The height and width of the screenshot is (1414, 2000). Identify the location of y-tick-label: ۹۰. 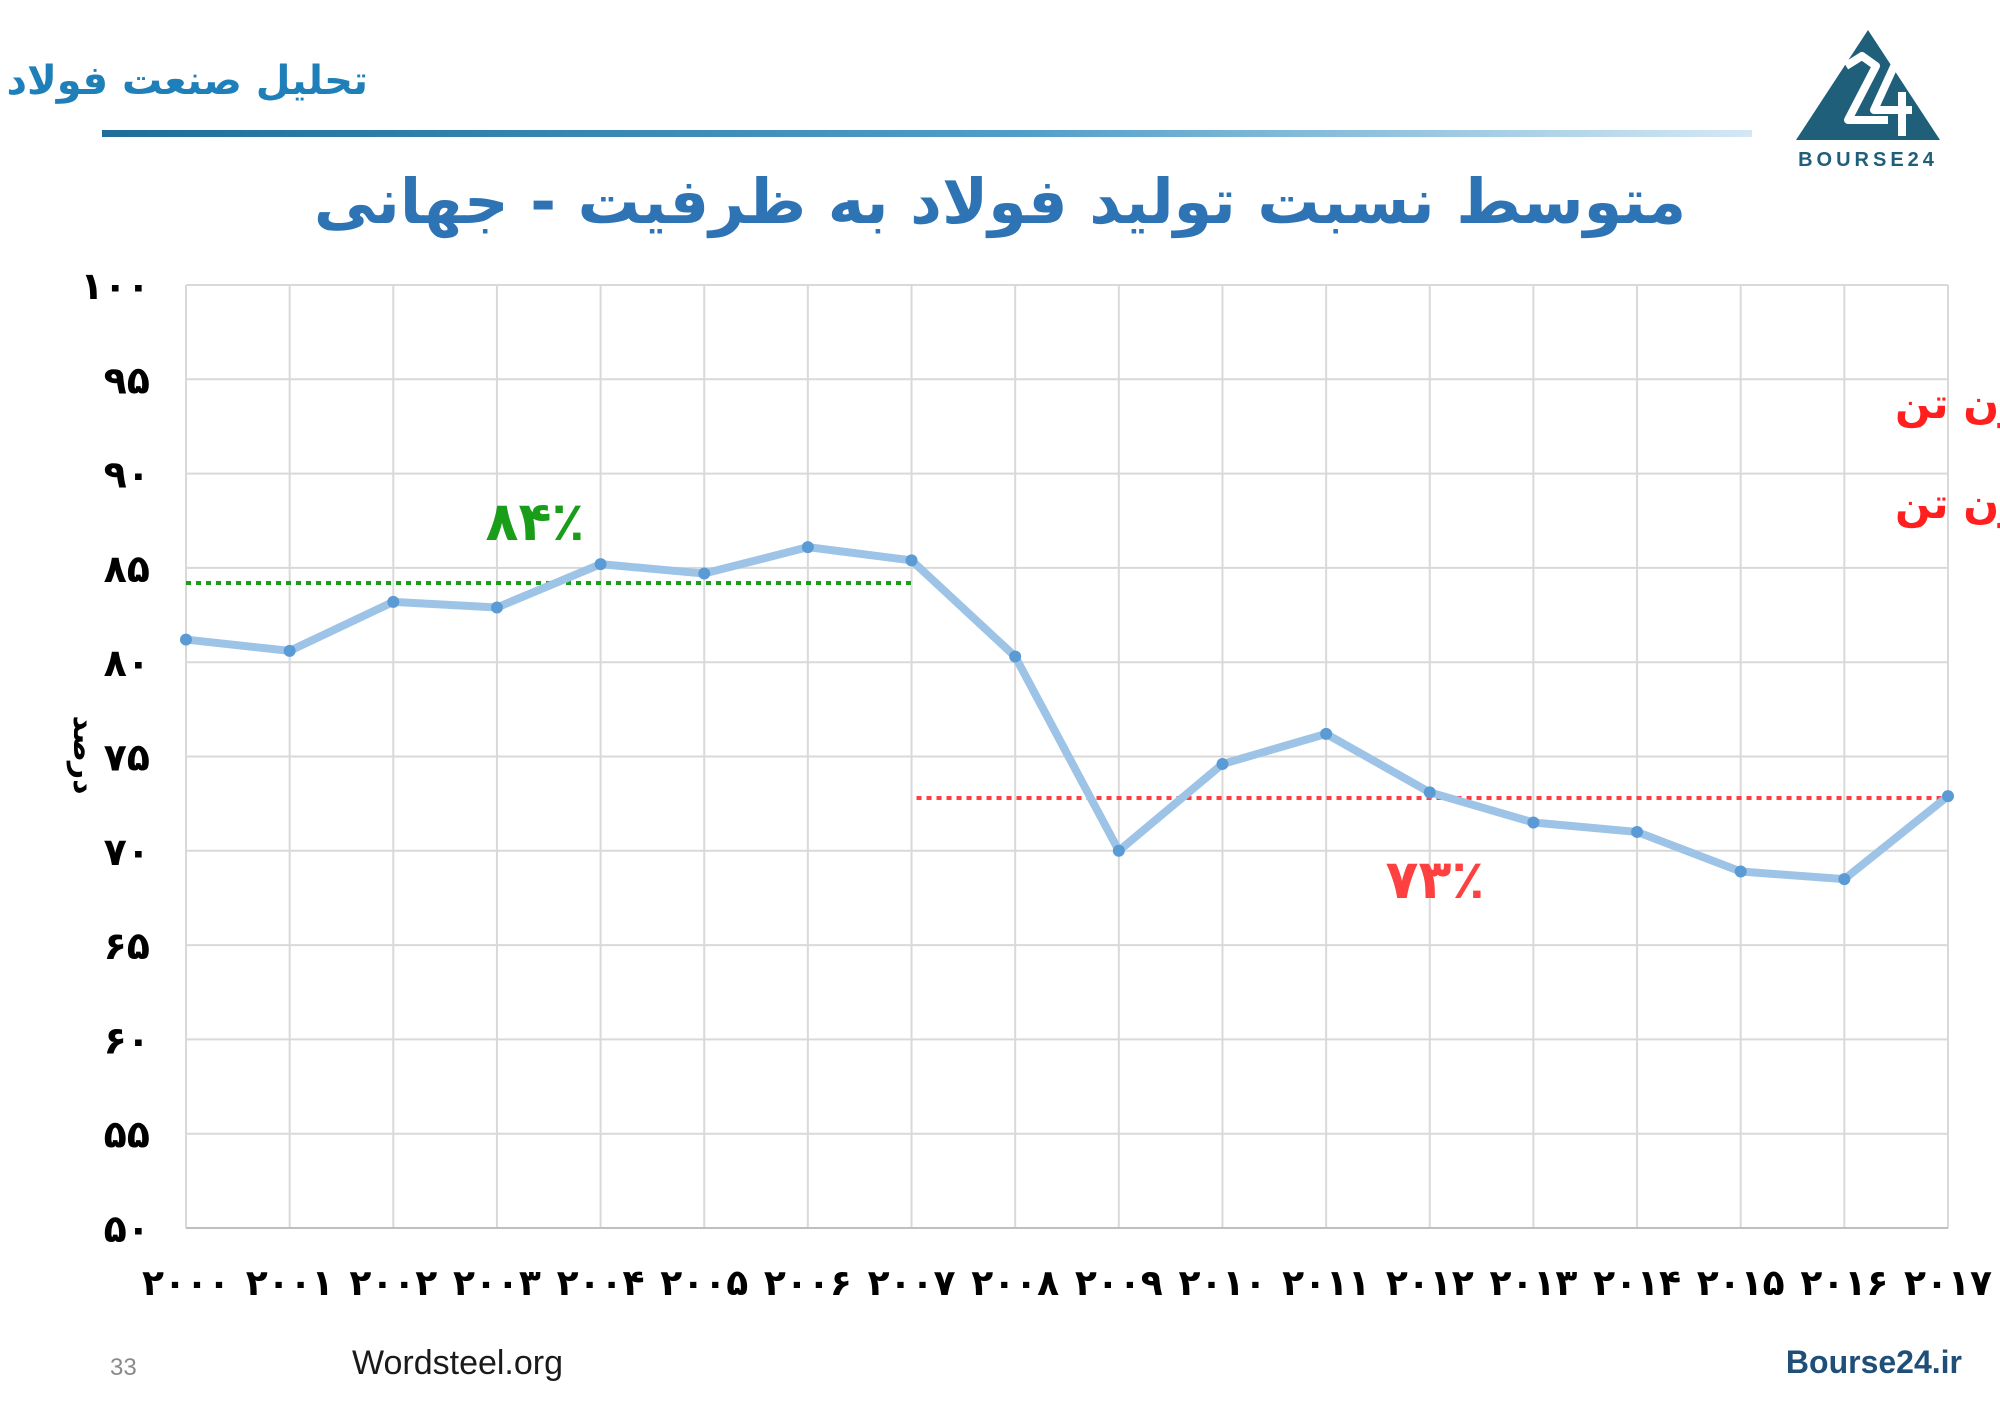
(127, 475).